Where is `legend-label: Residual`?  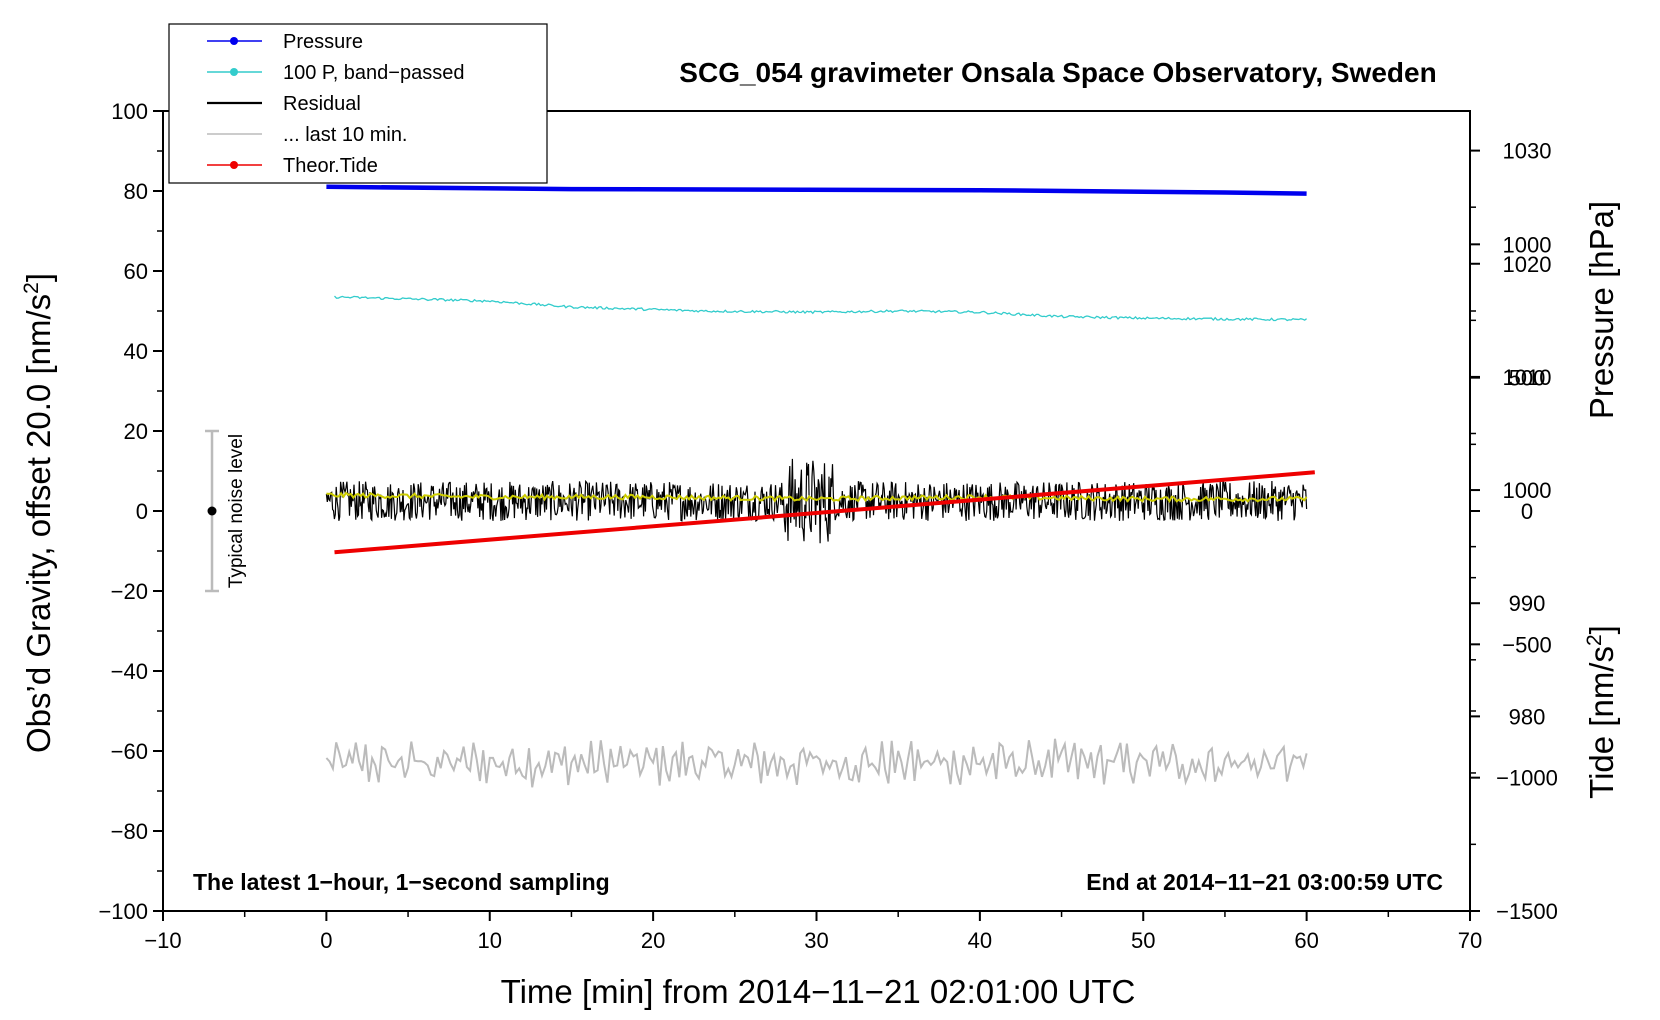
legend-label: Residual is located at coordinates (322, 104).